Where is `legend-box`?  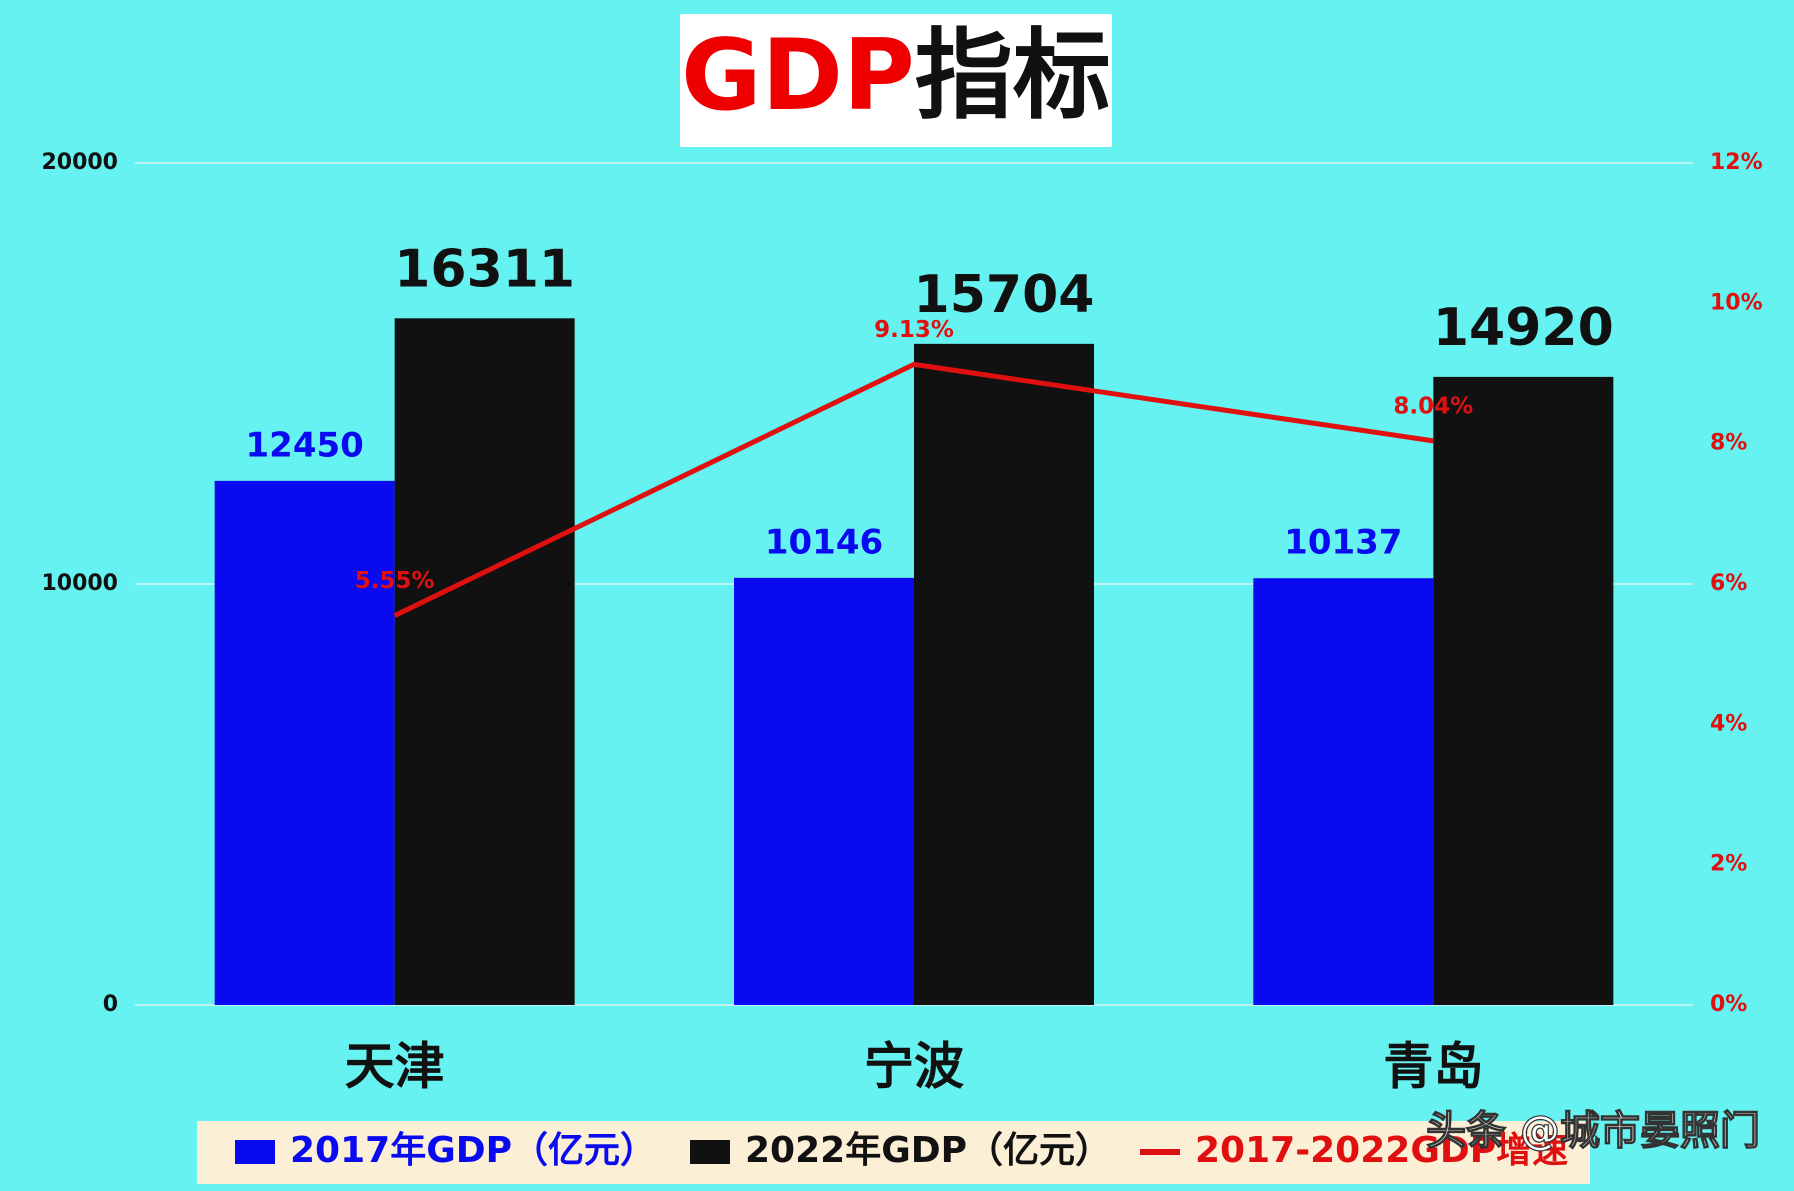 legend-box is located at coordinates (893, 1152).